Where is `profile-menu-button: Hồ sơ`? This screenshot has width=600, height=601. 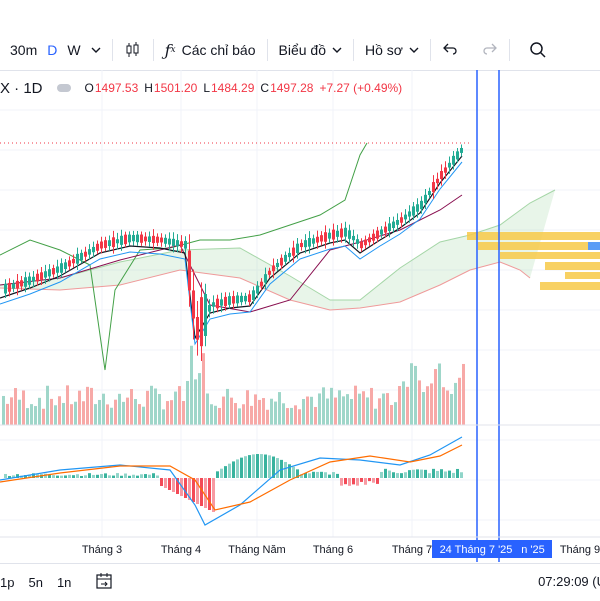
profile-menu-button: Hồ sơ is located at coordinates (392, 50).